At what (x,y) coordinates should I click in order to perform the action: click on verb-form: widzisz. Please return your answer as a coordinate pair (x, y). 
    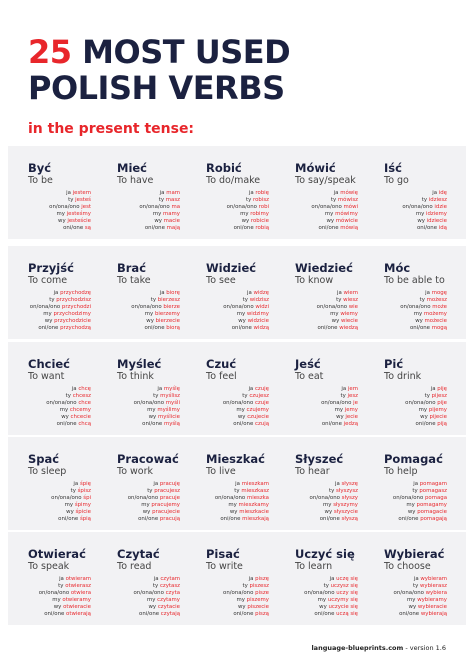
    Looking at the image, I should click on (259, 300).